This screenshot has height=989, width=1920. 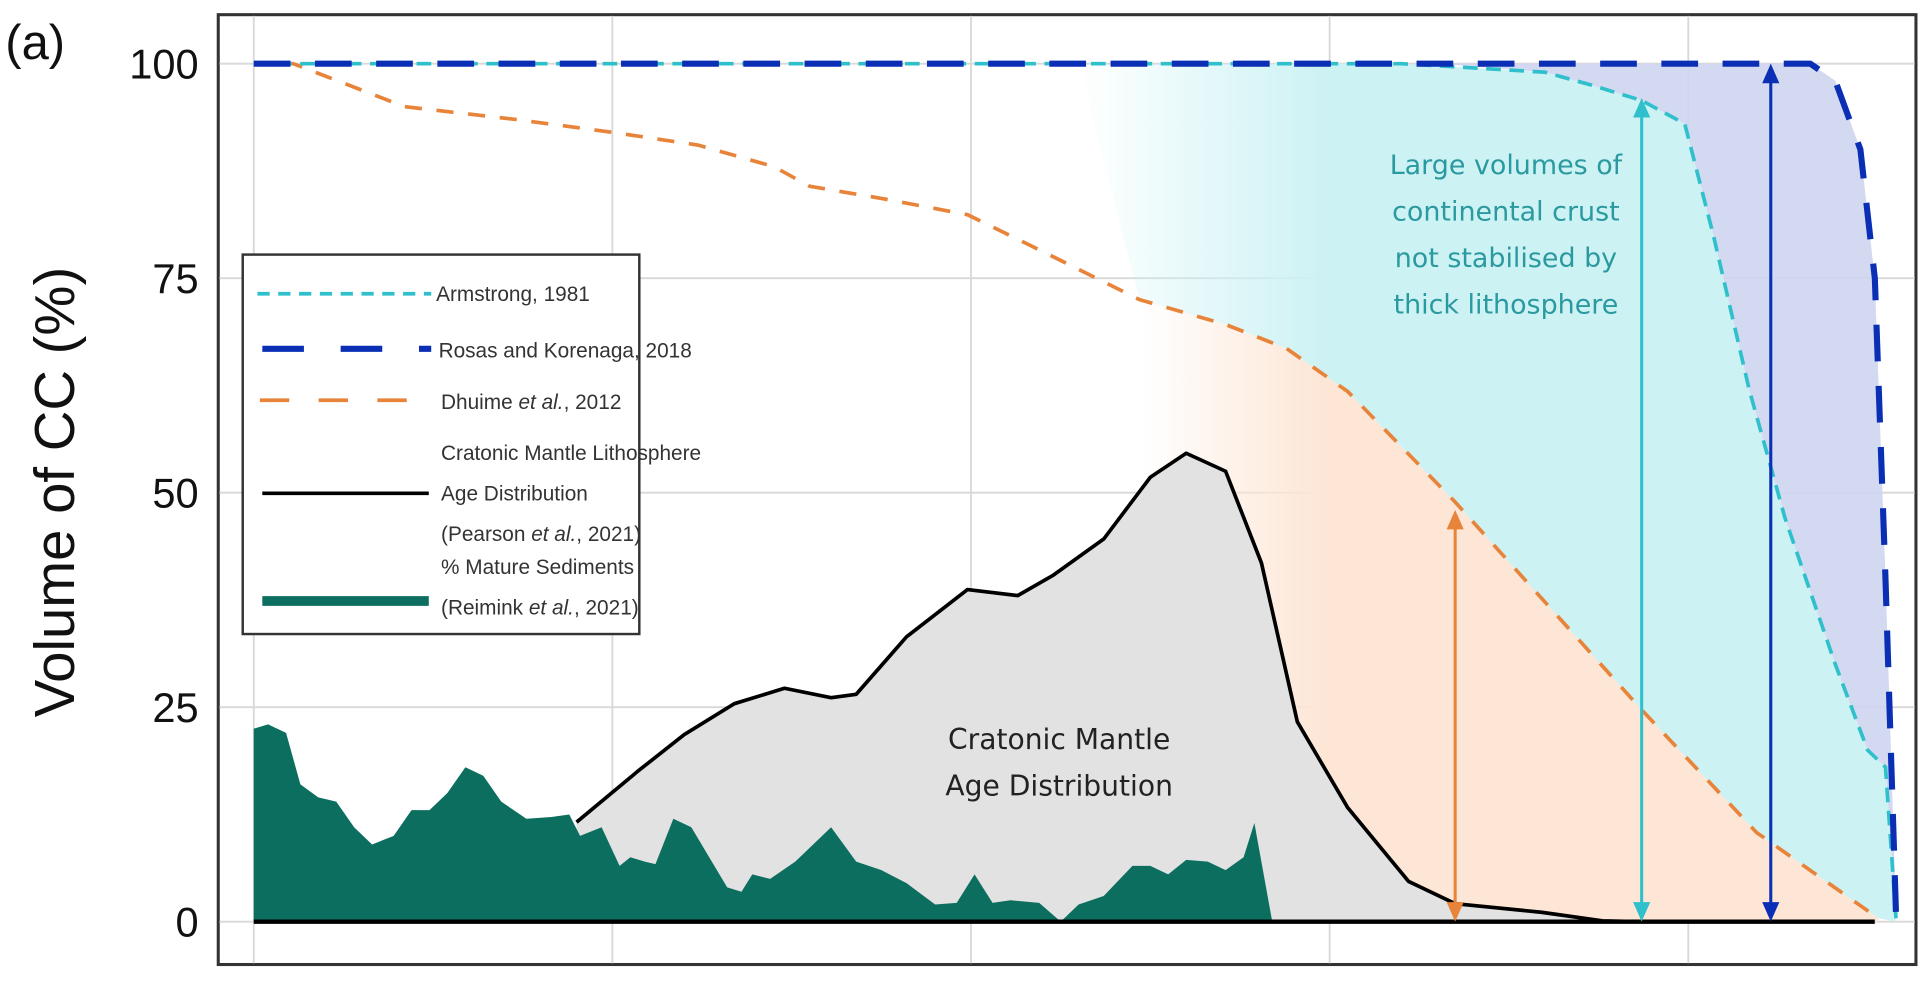 I want to click on y-tick-label: 50, so click(x=175, y=492).